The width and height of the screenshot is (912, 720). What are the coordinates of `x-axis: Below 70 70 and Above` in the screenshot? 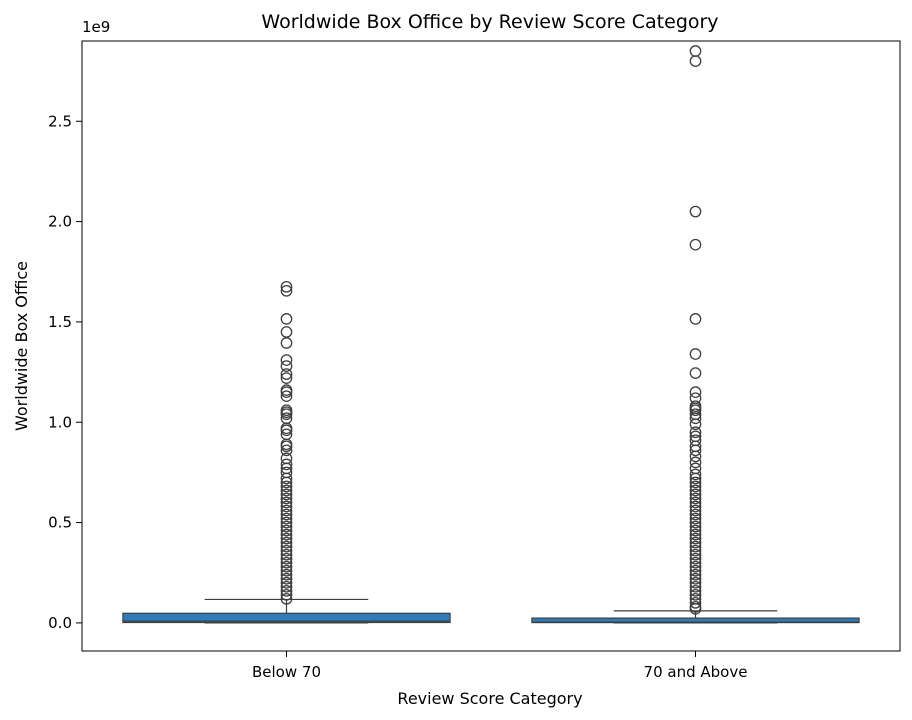 It's located at (499, 666).